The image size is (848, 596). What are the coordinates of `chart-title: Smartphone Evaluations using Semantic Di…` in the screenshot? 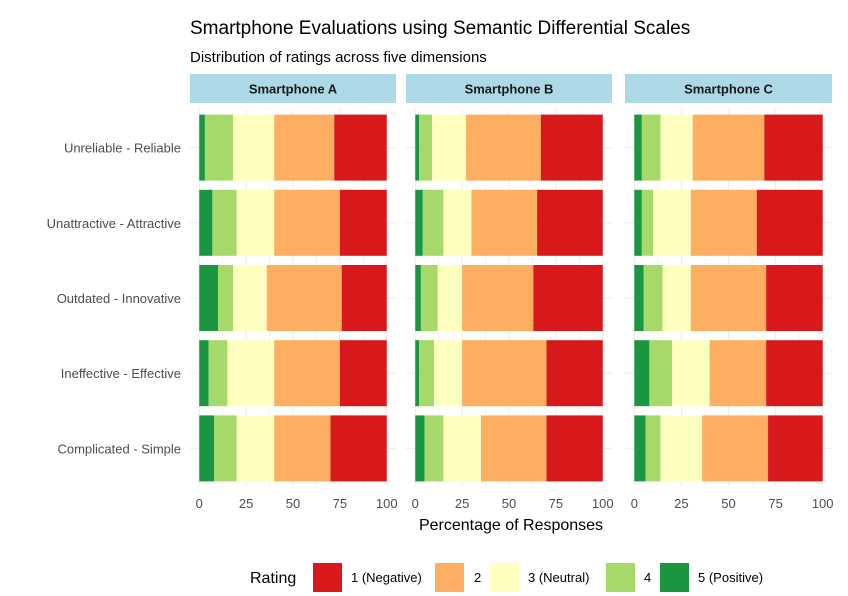 It's located at (440, 28).